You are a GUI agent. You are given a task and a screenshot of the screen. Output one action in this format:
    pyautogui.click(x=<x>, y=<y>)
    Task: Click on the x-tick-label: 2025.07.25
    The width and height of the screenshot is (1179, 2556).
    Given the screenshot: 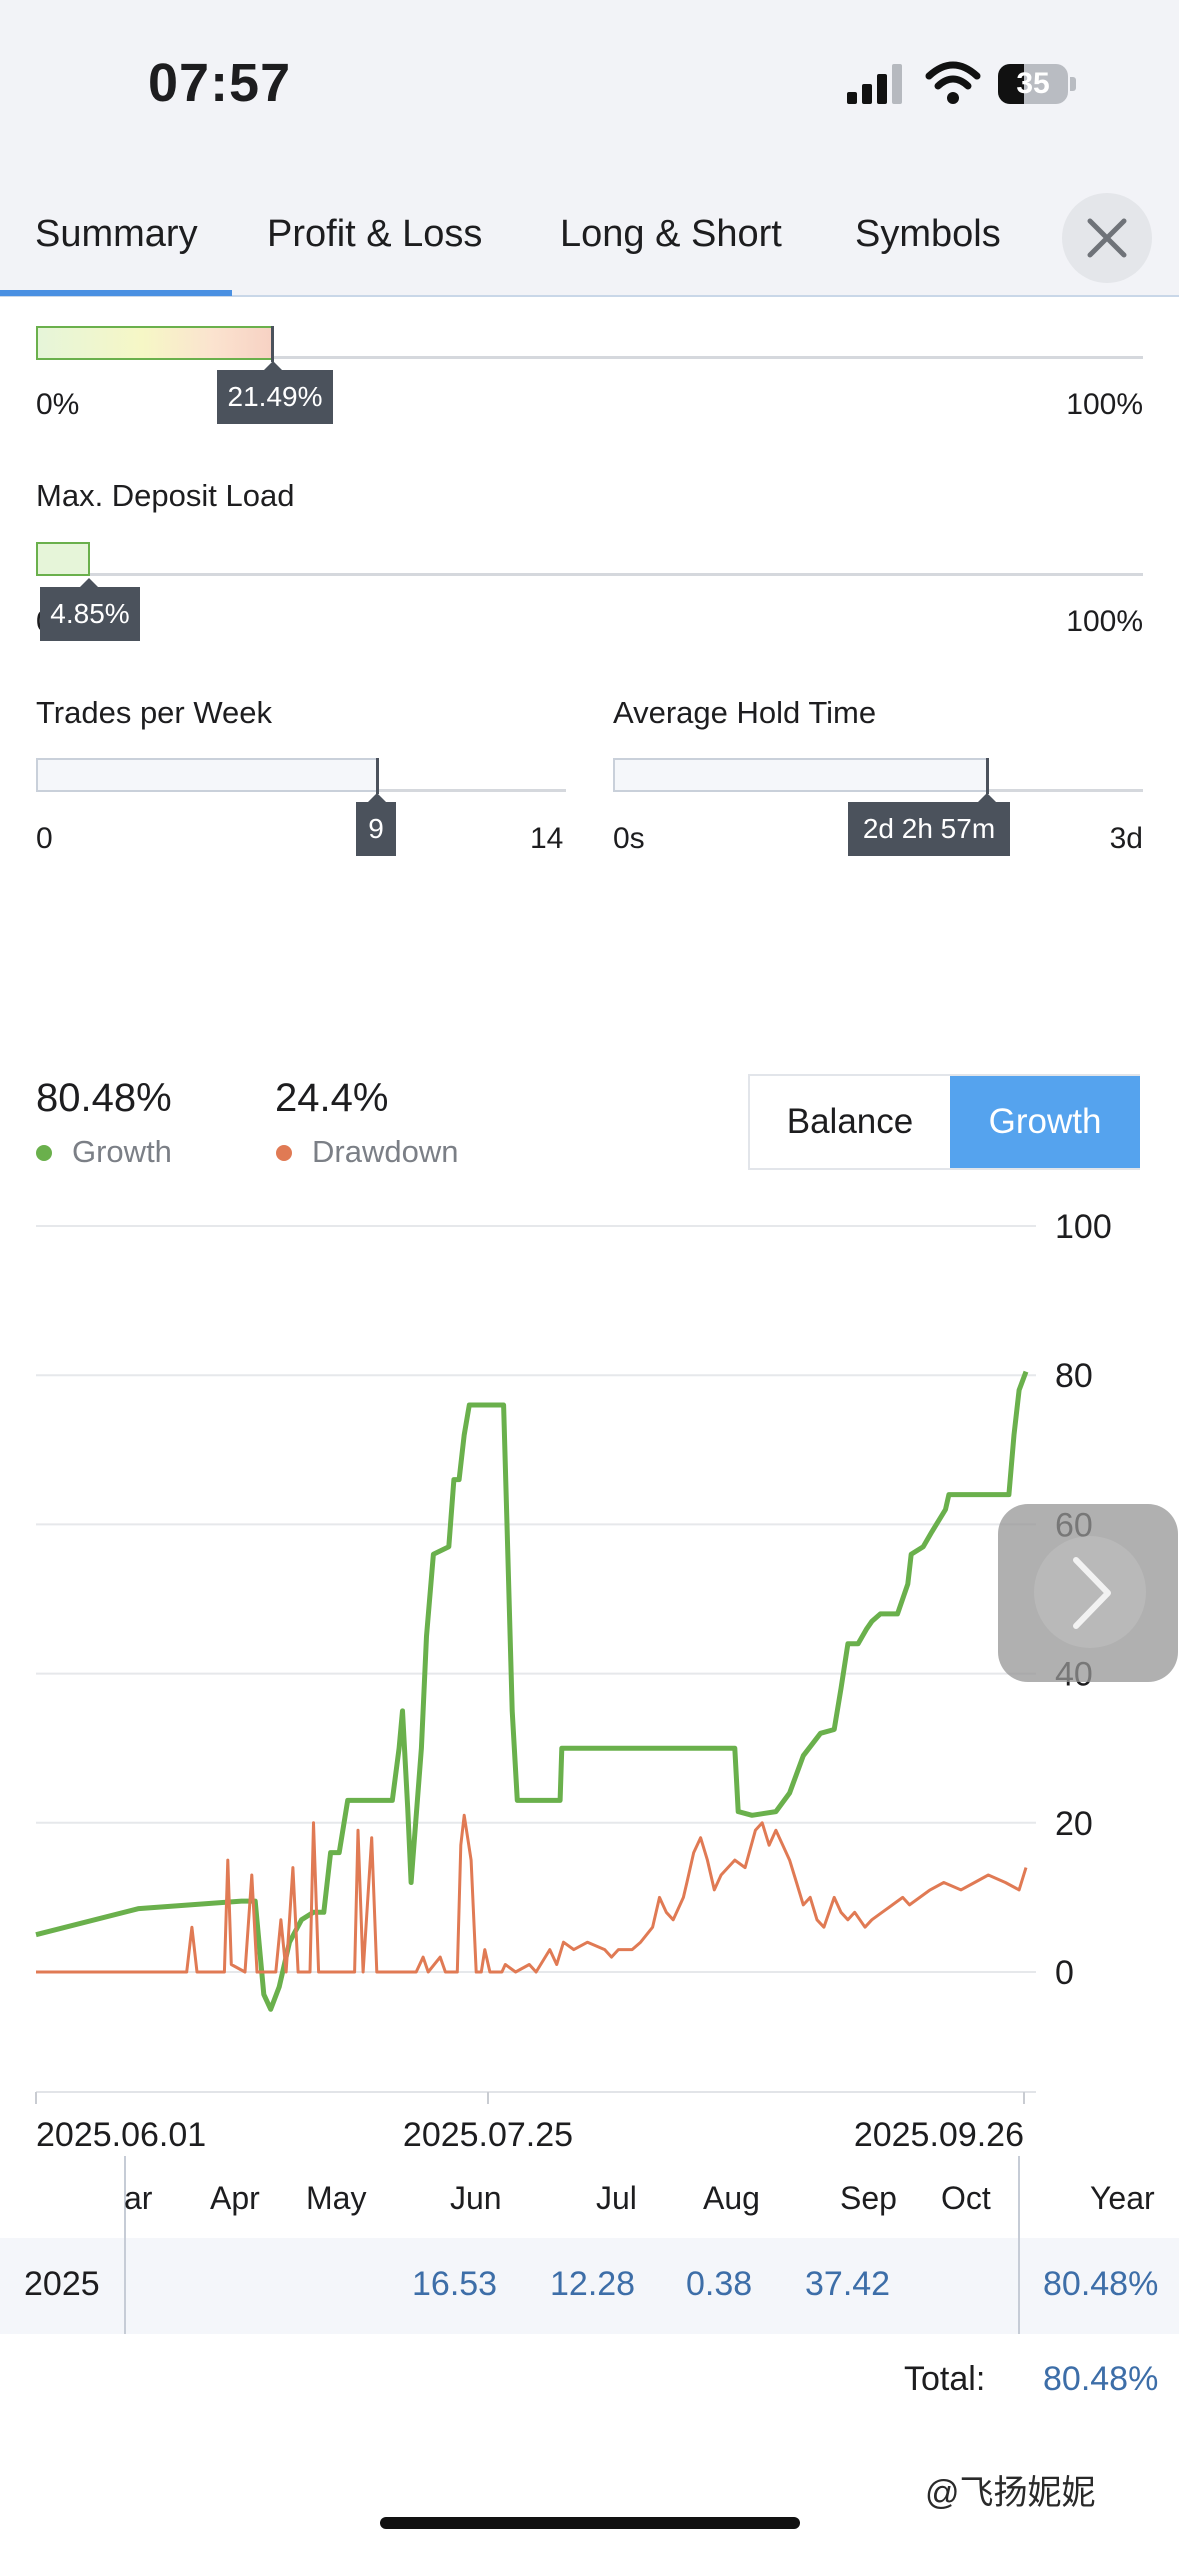 What is the action you would take?
    pyautogui.click(x=488, y=2135)
    